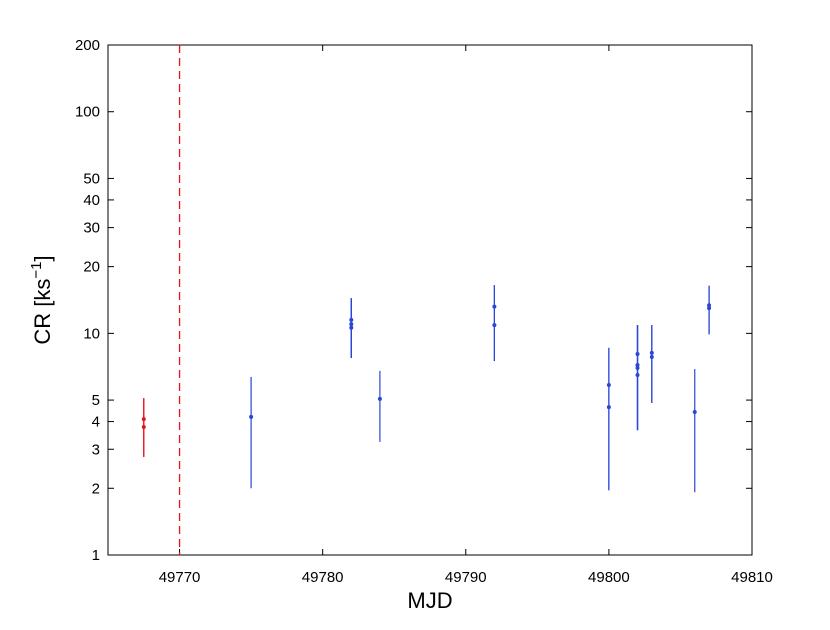  Describe the element at coordinates (42, 312) in the screenshot. I see `y-label-base: CR [ks` at that location.